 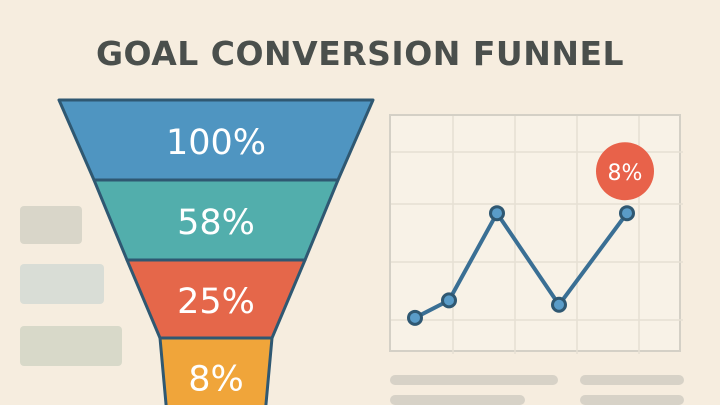 What do you see at coordinates (216, 223) in the screenshot?
I see `funnel-stage-label-2: 58%` at bounding box center [216, 223].